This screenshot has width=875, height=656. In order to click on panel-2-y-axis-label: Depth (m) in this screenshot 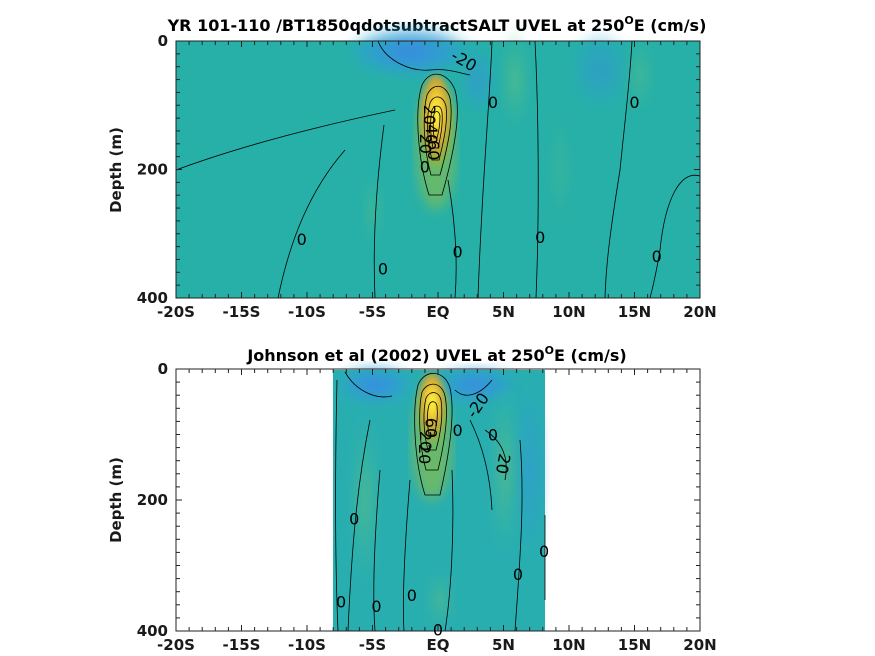, I will do `click(116, 500)`.